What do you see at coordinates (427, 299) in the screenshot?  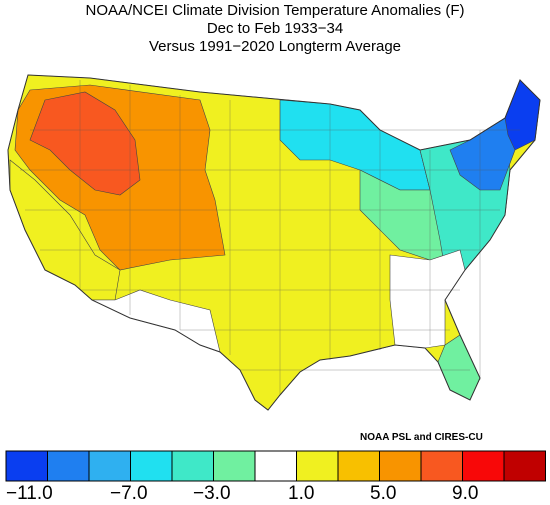 I see `map-region-southeast-neutral` at bounding box center [427, 299].